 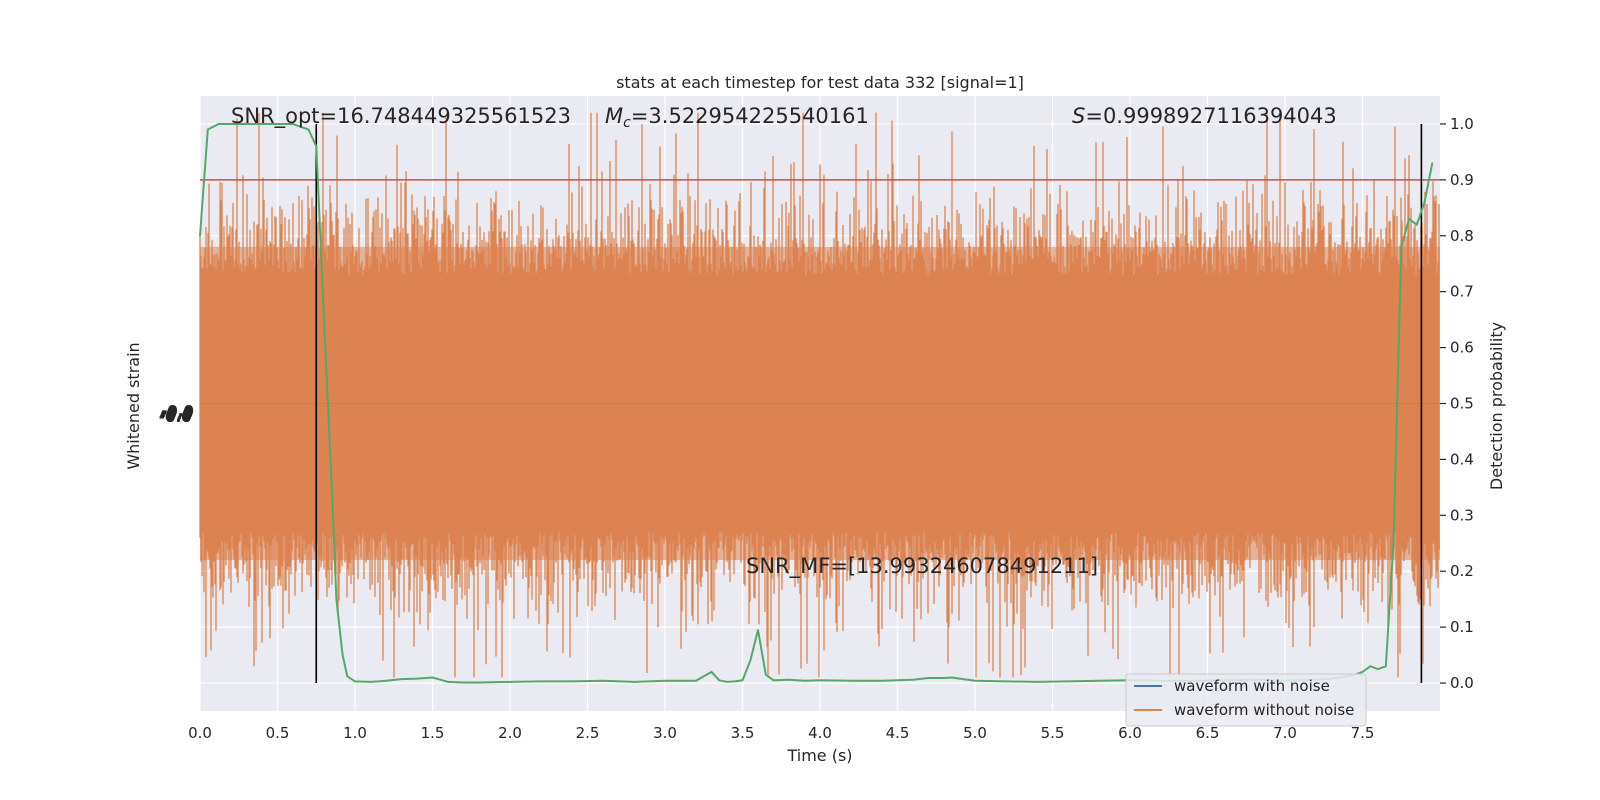 What do you see at coordinates (1130, 733) in the screenshot?
I see `x-tick-label: 6.0` at bounding box center [1130, 733].